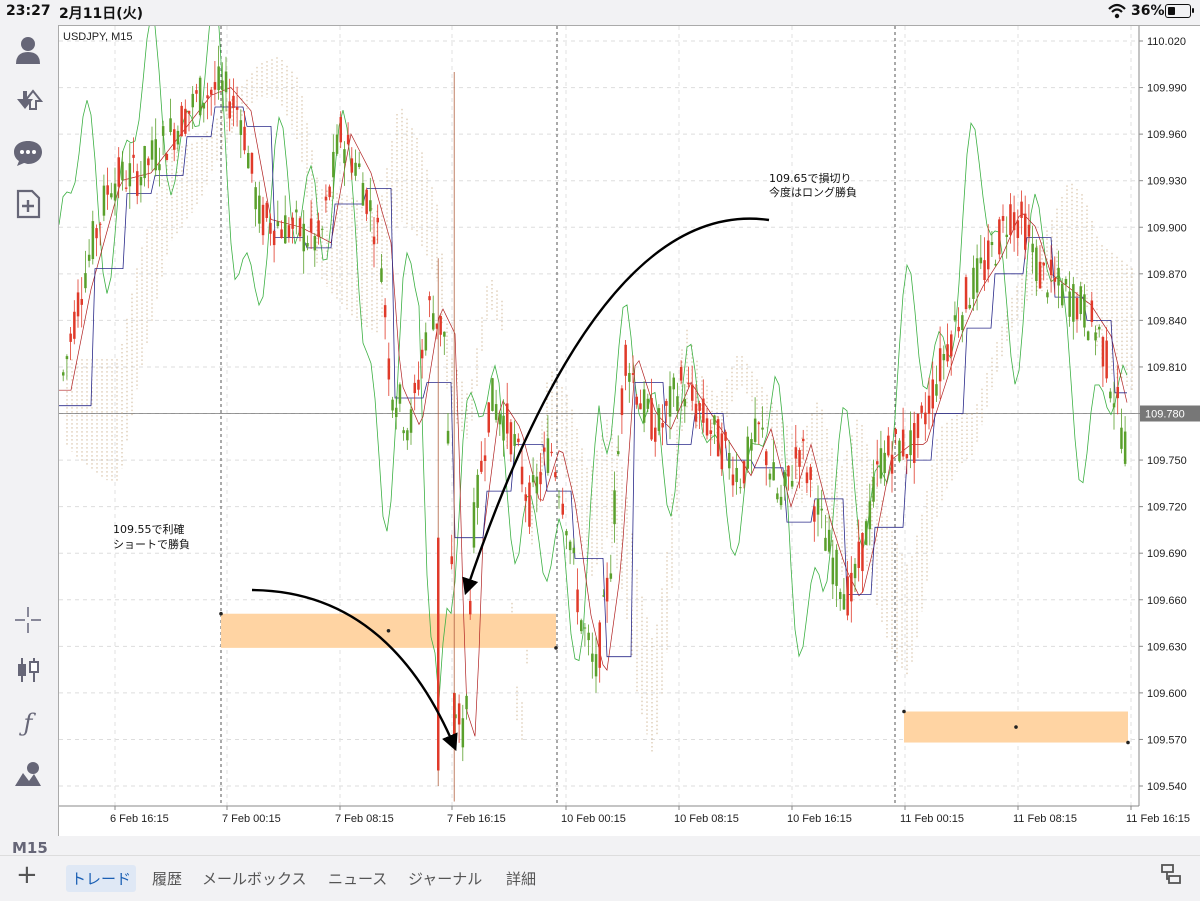  What do you see at coordinates (1166, 42) in the screenshot?
I see `price-tick-label: 110.020` at bounding box center [1166, 42].